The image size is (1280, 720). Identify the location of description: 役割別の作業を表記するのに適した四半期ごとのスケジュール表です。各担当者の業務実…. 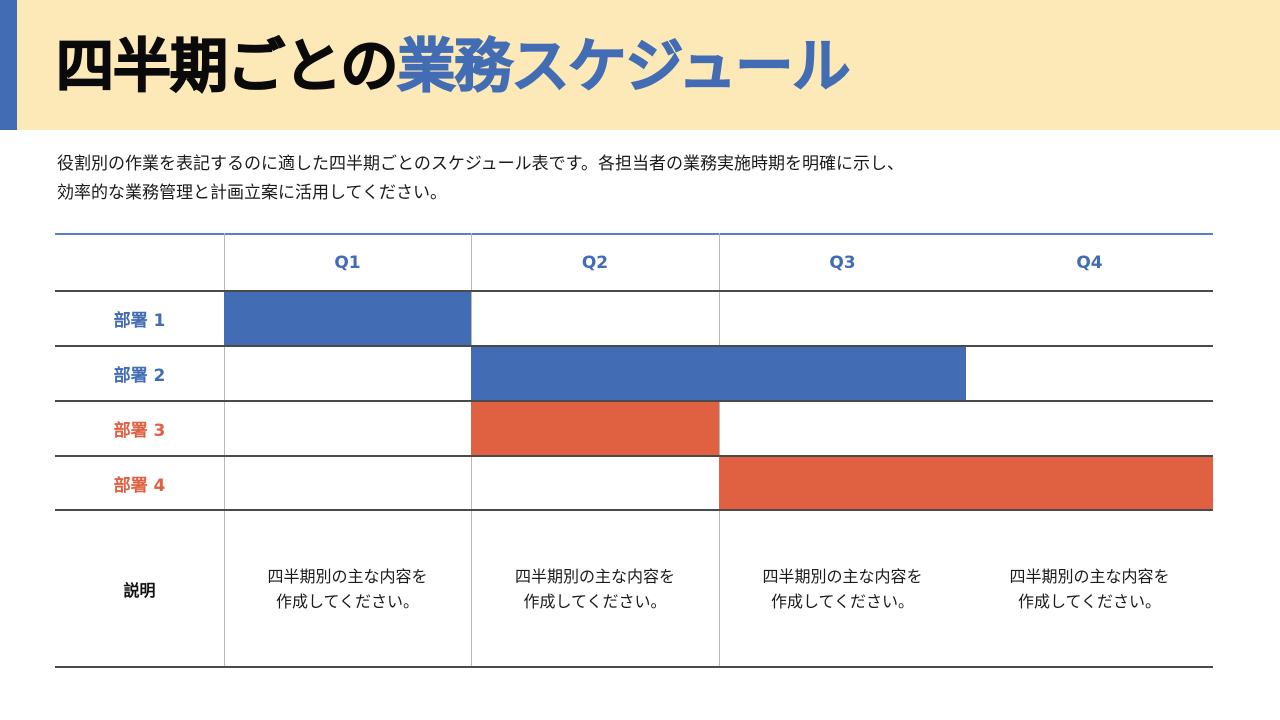
(557, 179).